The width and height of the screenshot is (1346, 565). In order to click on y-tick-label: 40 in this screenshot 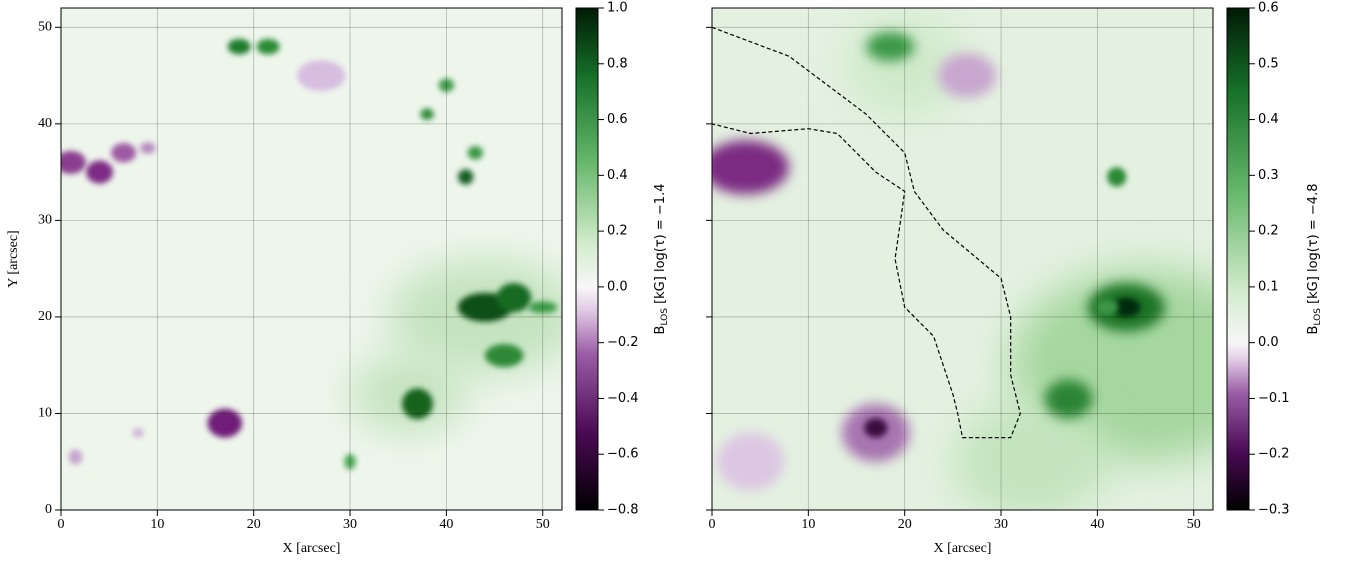, I will do `click(45, 123)`.